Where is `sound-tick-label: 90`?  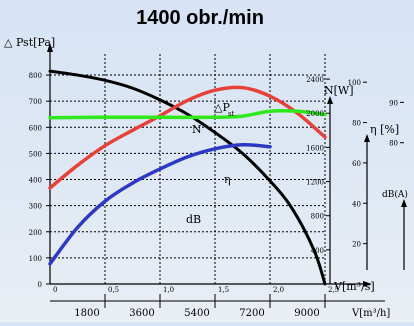
sound-tick-label: 90 is located at coordinates (393, 103).